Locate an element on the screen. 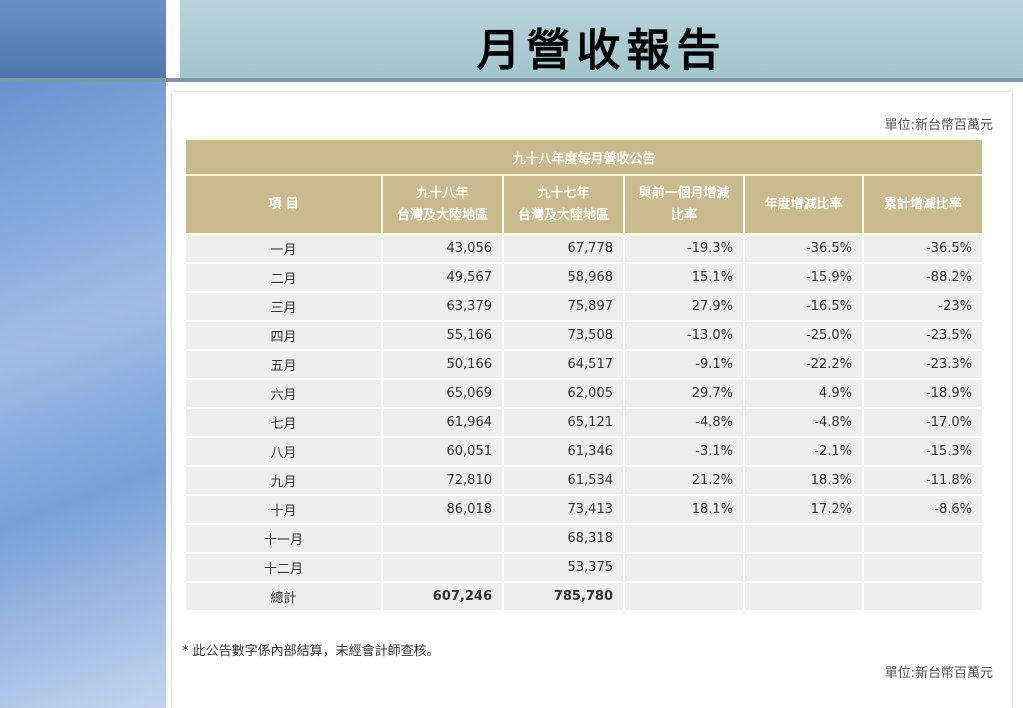 The width and height of the screenshot is (1023, 708). header-line: 累計增減比率 is located at coordinates (922, 204).